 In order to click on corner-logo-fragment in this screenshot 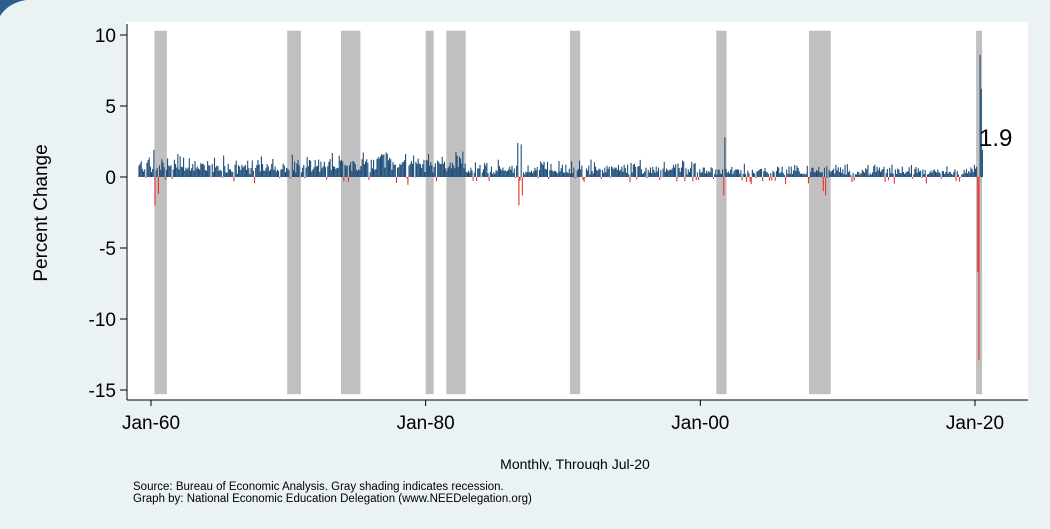, I will do `click(13, 8)`.